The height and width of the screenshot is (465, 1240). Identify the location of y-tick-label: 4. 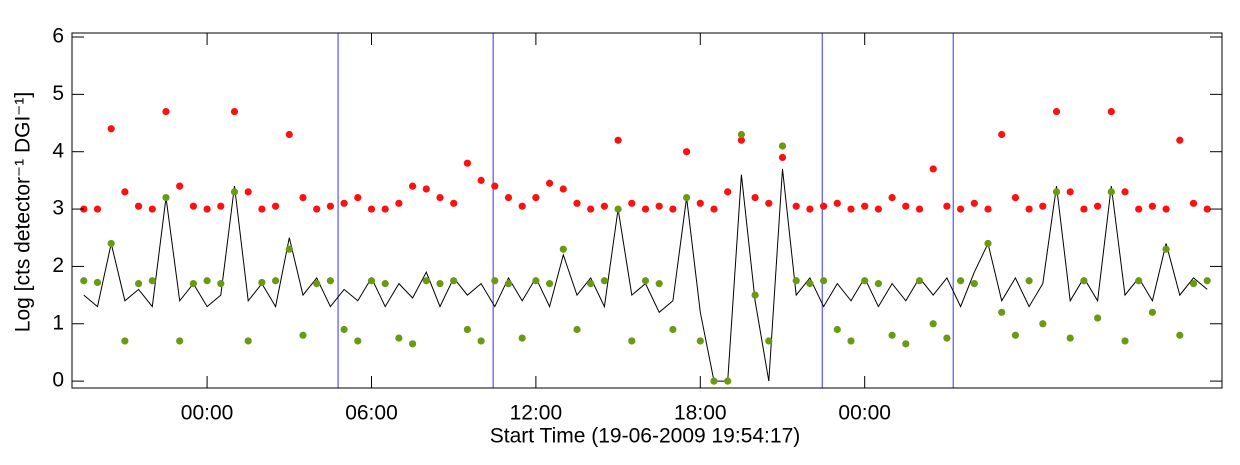
(58, 150).